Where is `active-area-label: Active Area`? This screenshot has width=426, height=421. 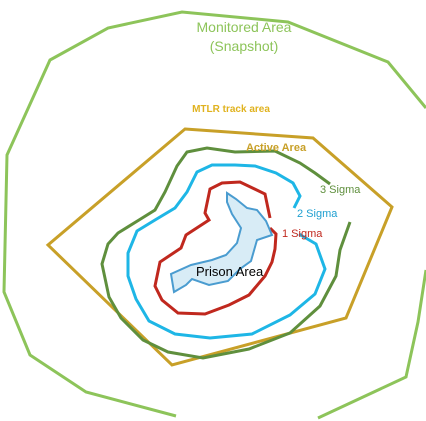 active-area-label: Active Area is located at coordinates (276, 148).